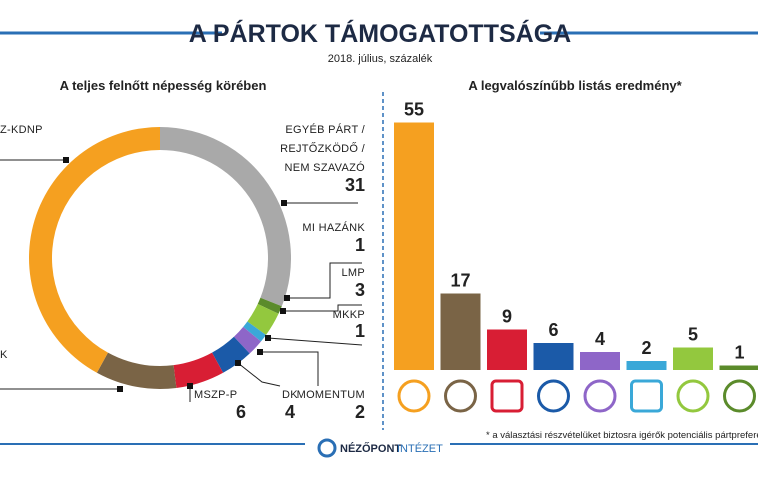  I want to click on slice-label: DK, so click(290, 395).